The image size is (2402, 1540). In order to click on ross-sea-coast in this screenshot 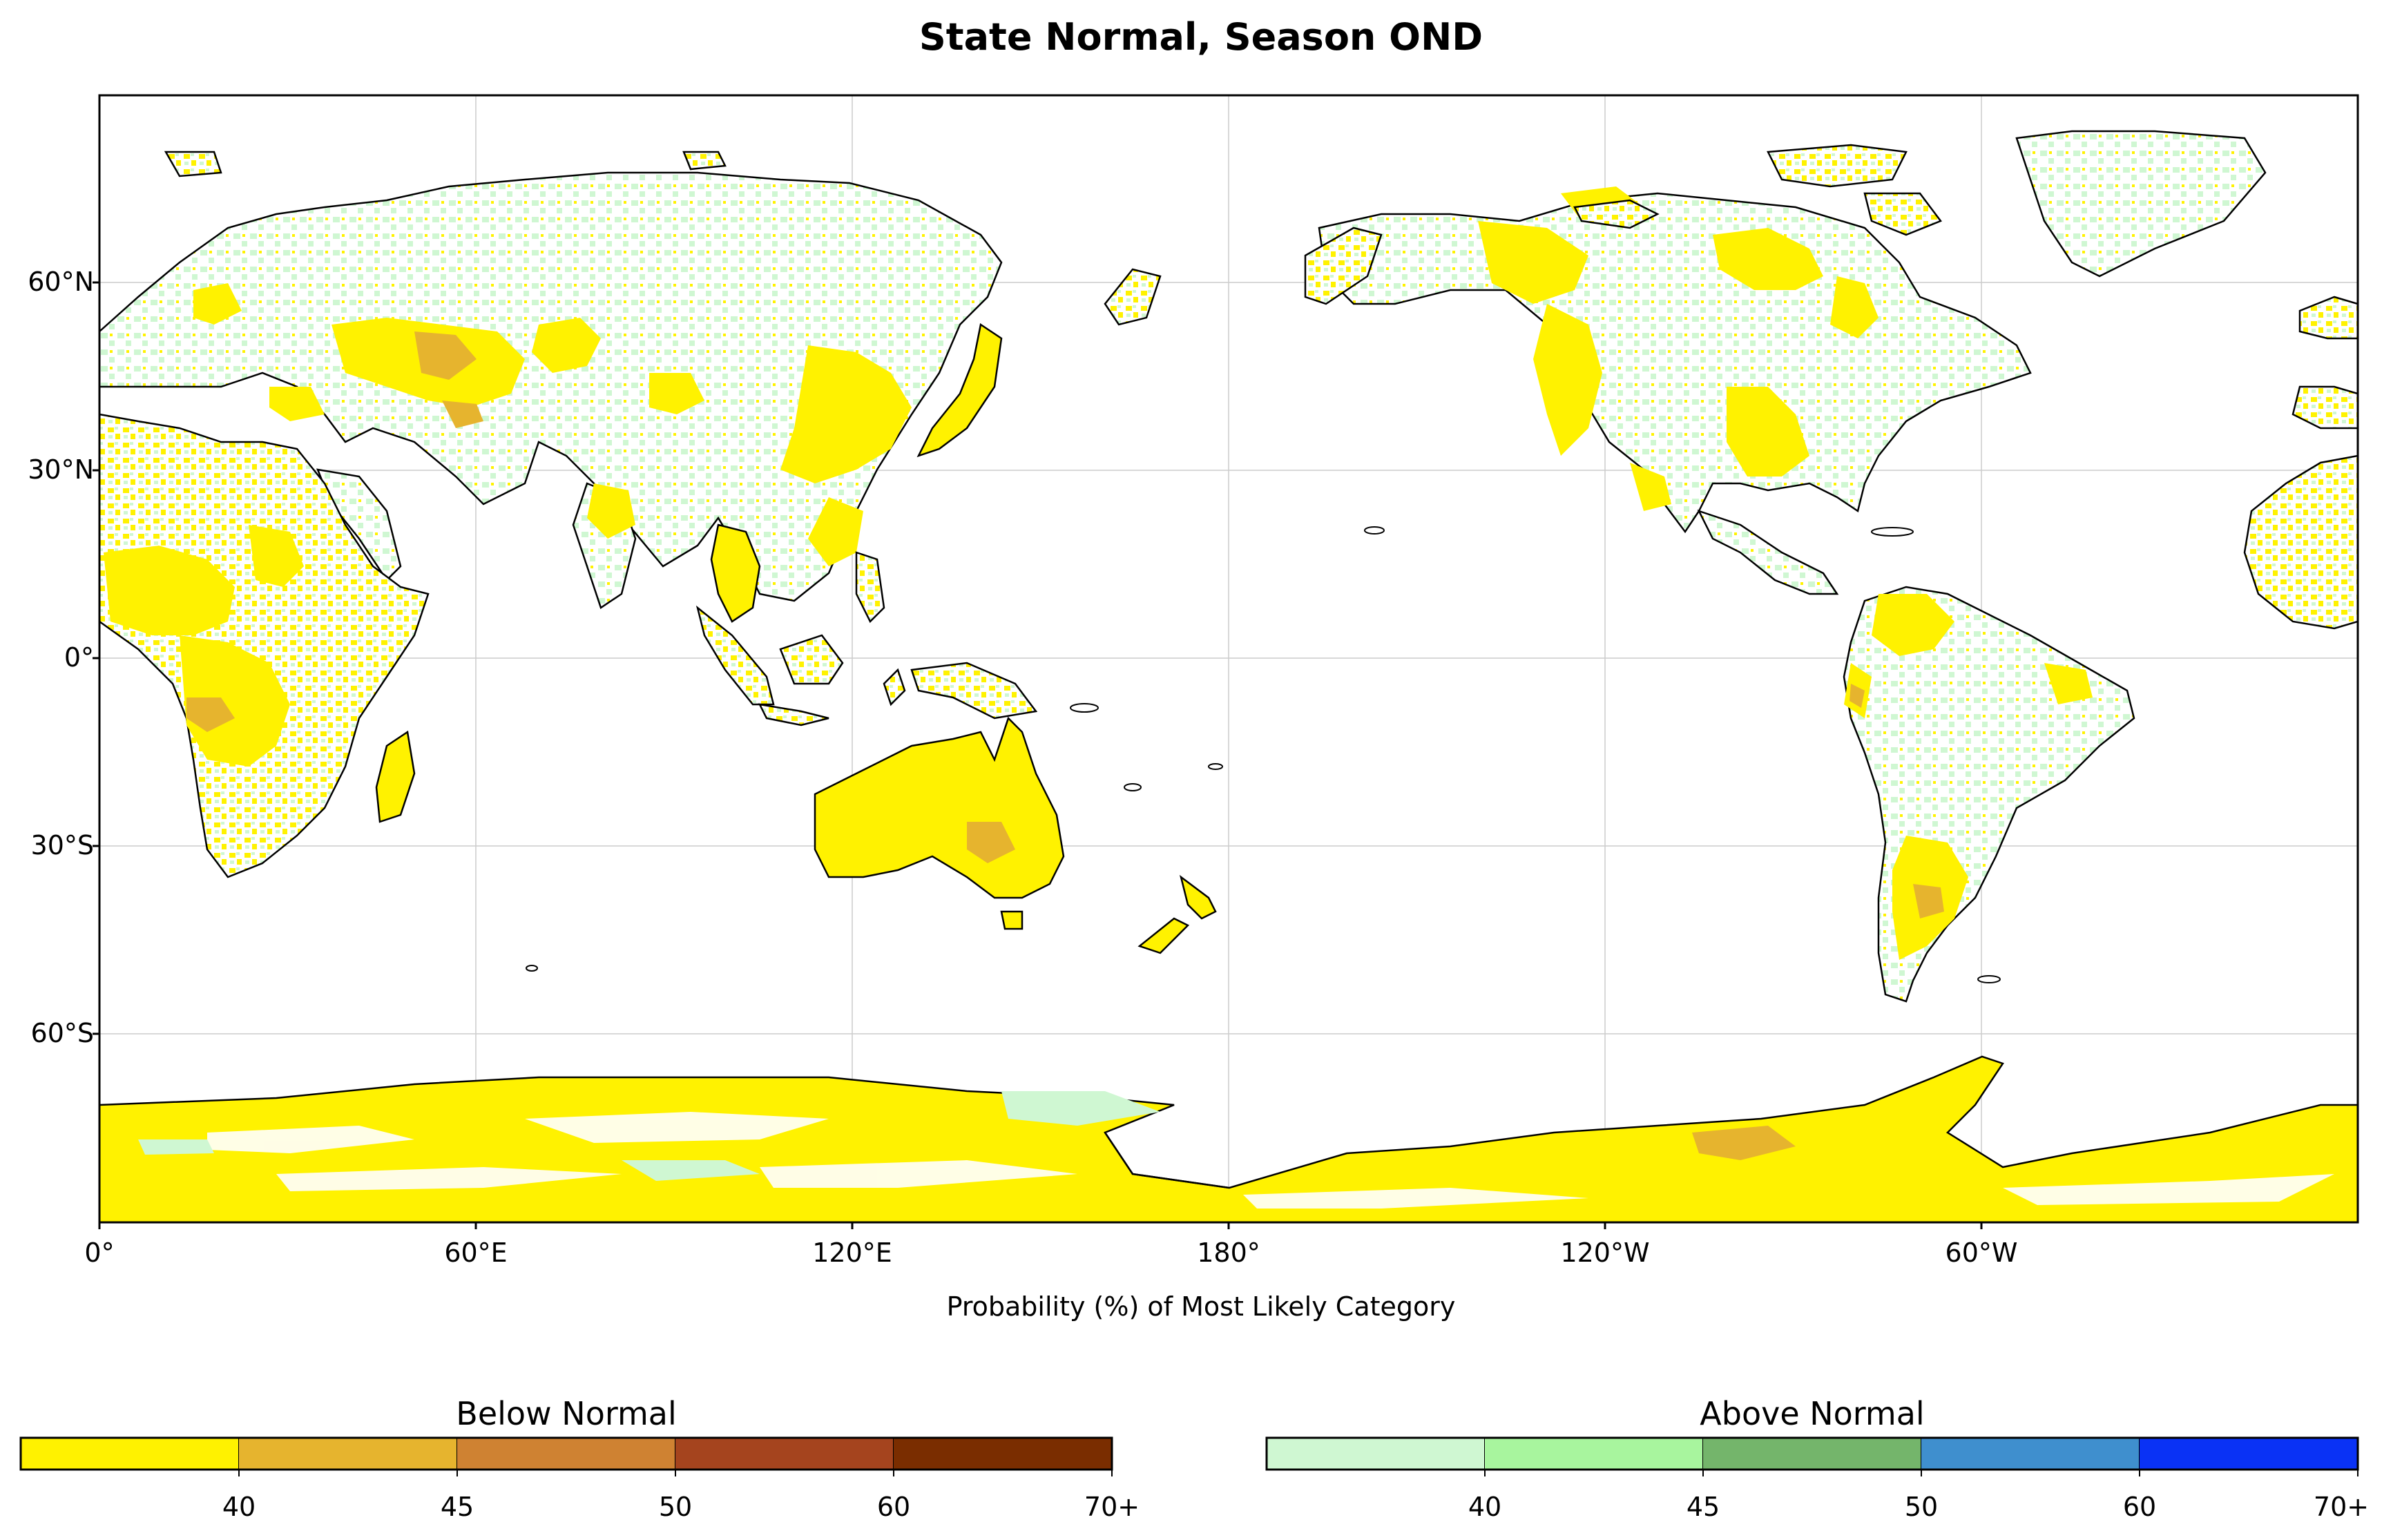, I will do `click(1167, 1160)`.